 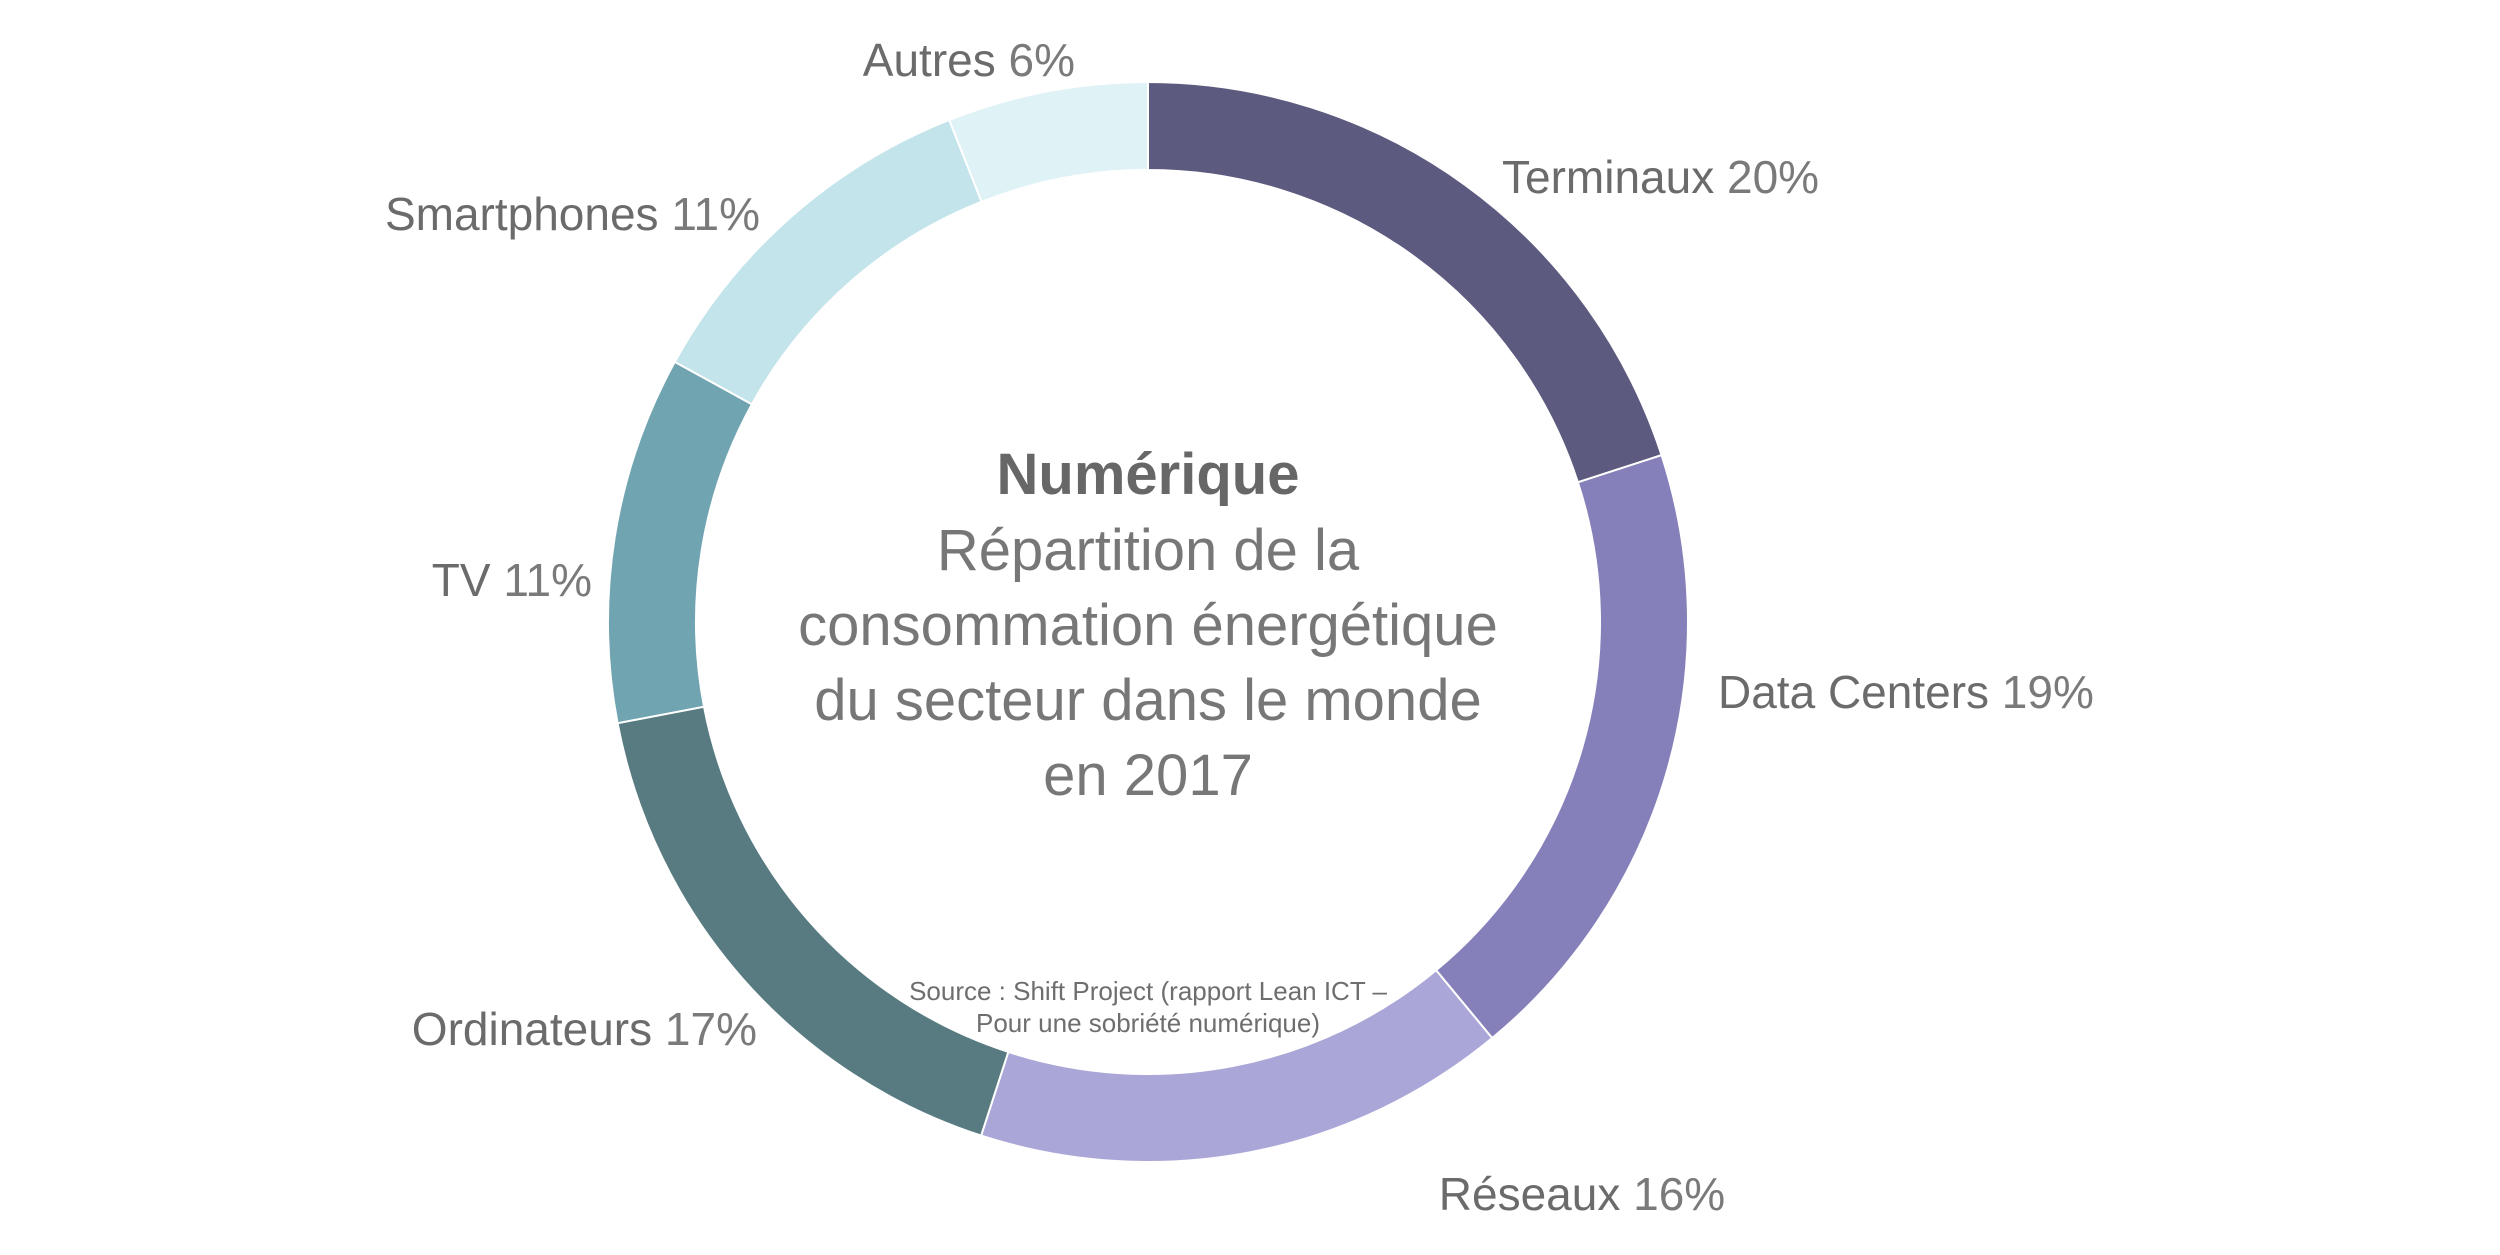 What do you see at coordinates (1147, 700) in the screenshot?
I see `subtitle-line-3: du secteur dans le monde` at bounding box center [1147, 700].